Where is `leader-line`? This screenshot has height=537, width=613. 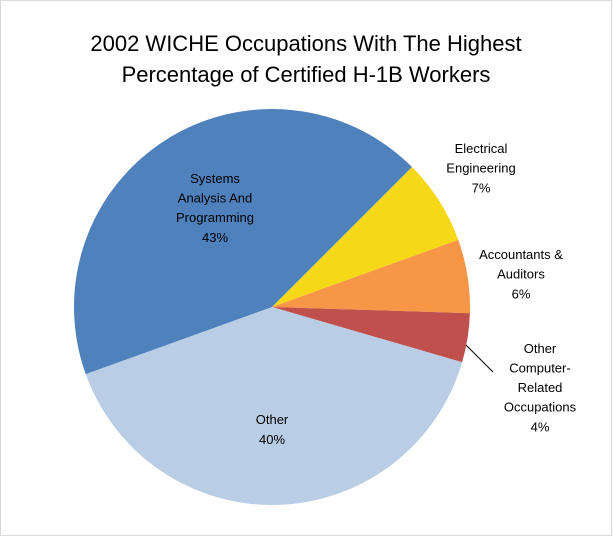
leader-line is located at coordinates (477, 356).